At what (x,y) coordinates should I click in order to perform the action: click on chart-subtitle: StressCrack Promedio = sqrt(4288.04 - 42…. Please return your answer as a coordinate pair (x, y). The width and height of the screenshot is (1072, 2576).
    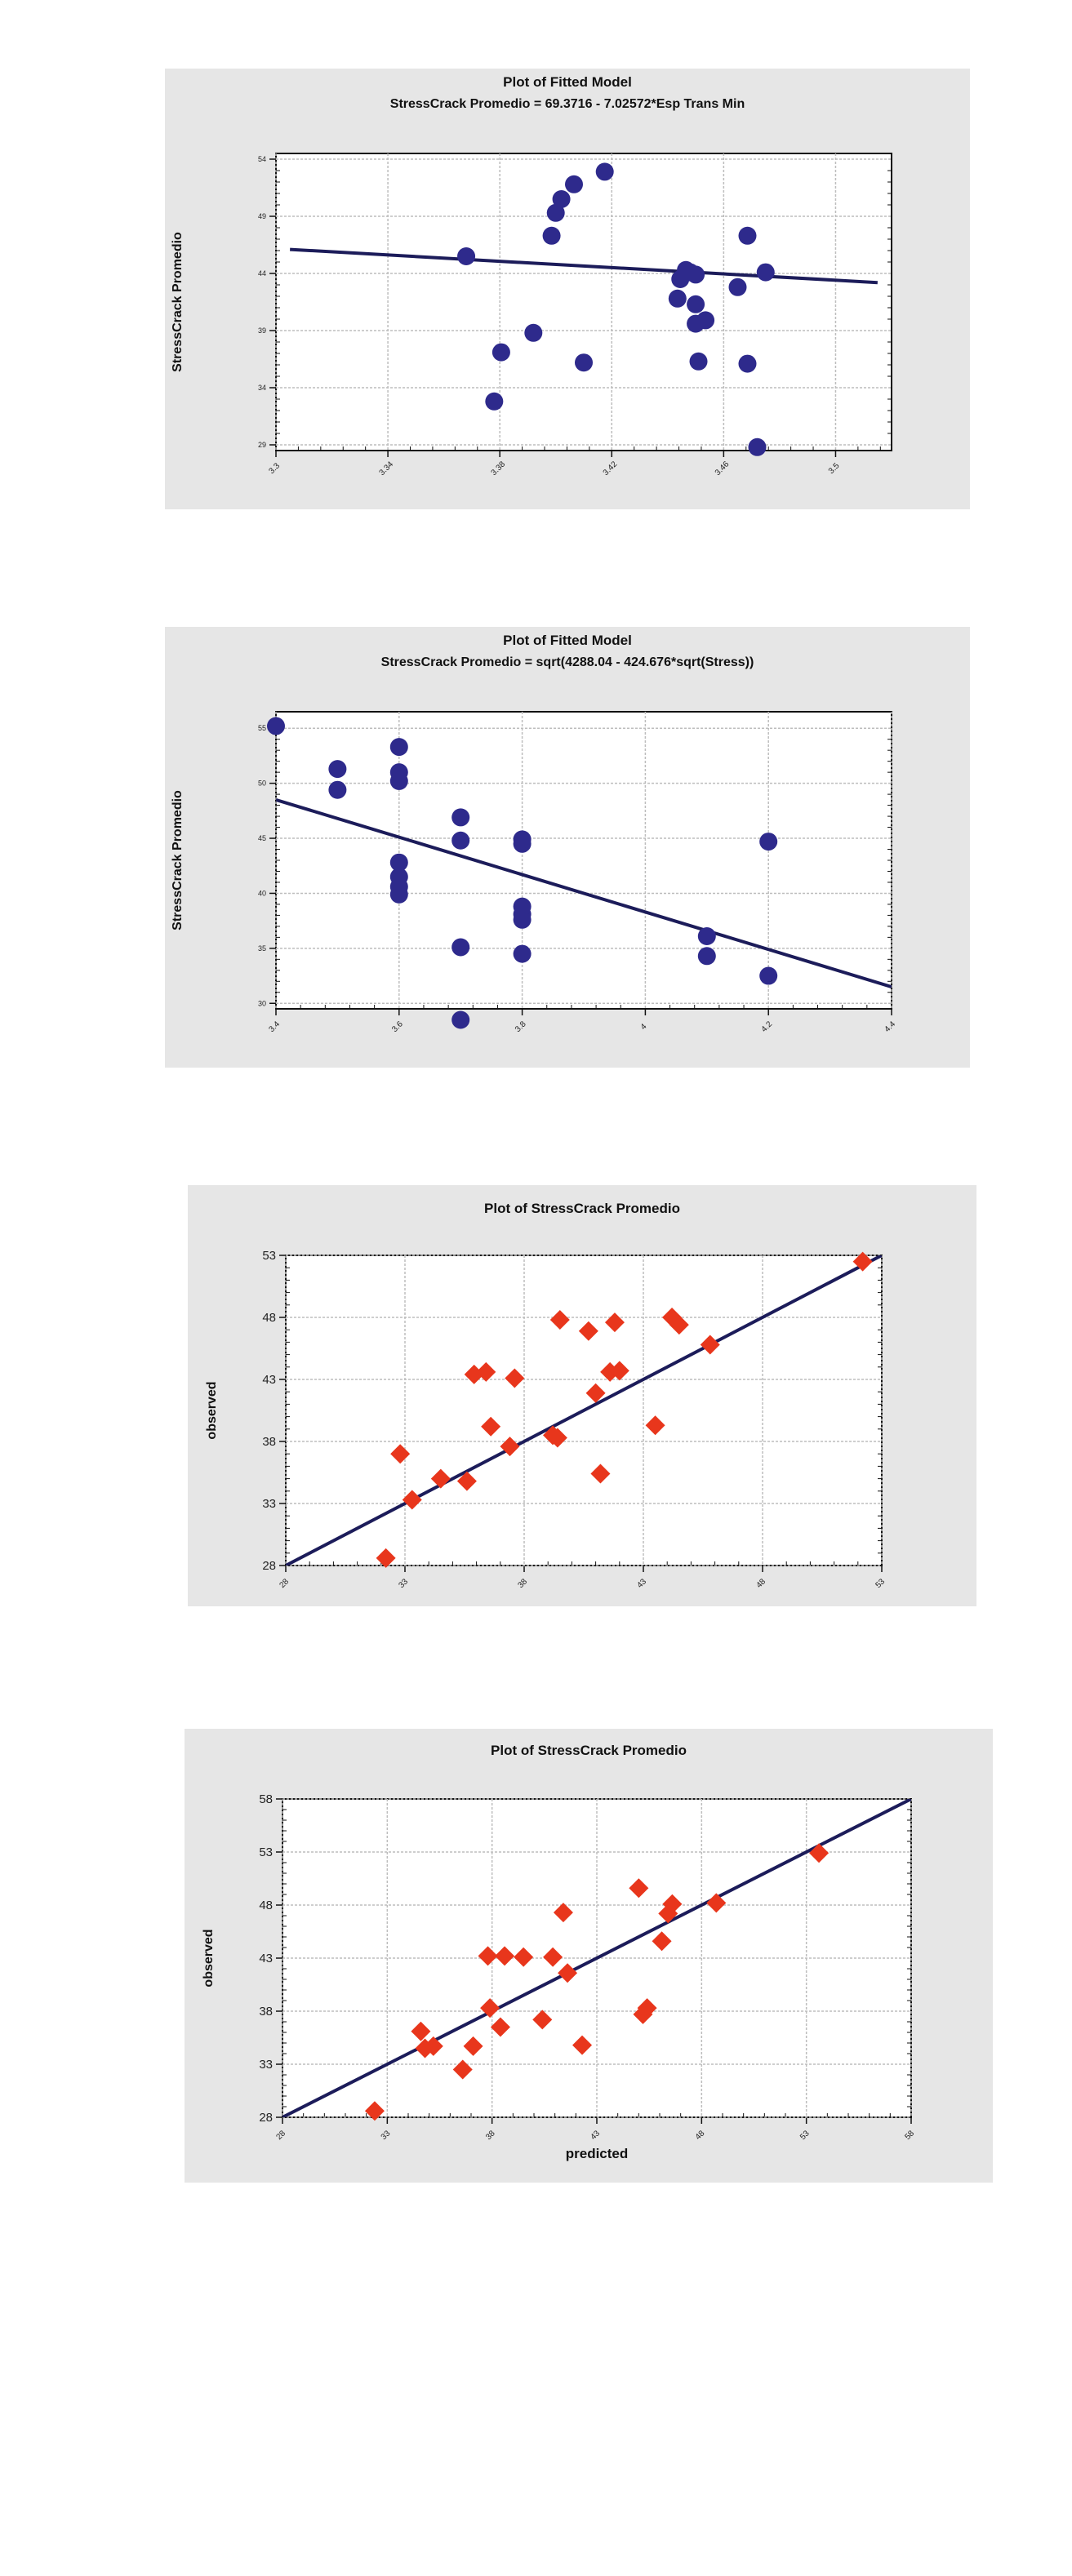
    Looking at the image, I should click on (567, 662).